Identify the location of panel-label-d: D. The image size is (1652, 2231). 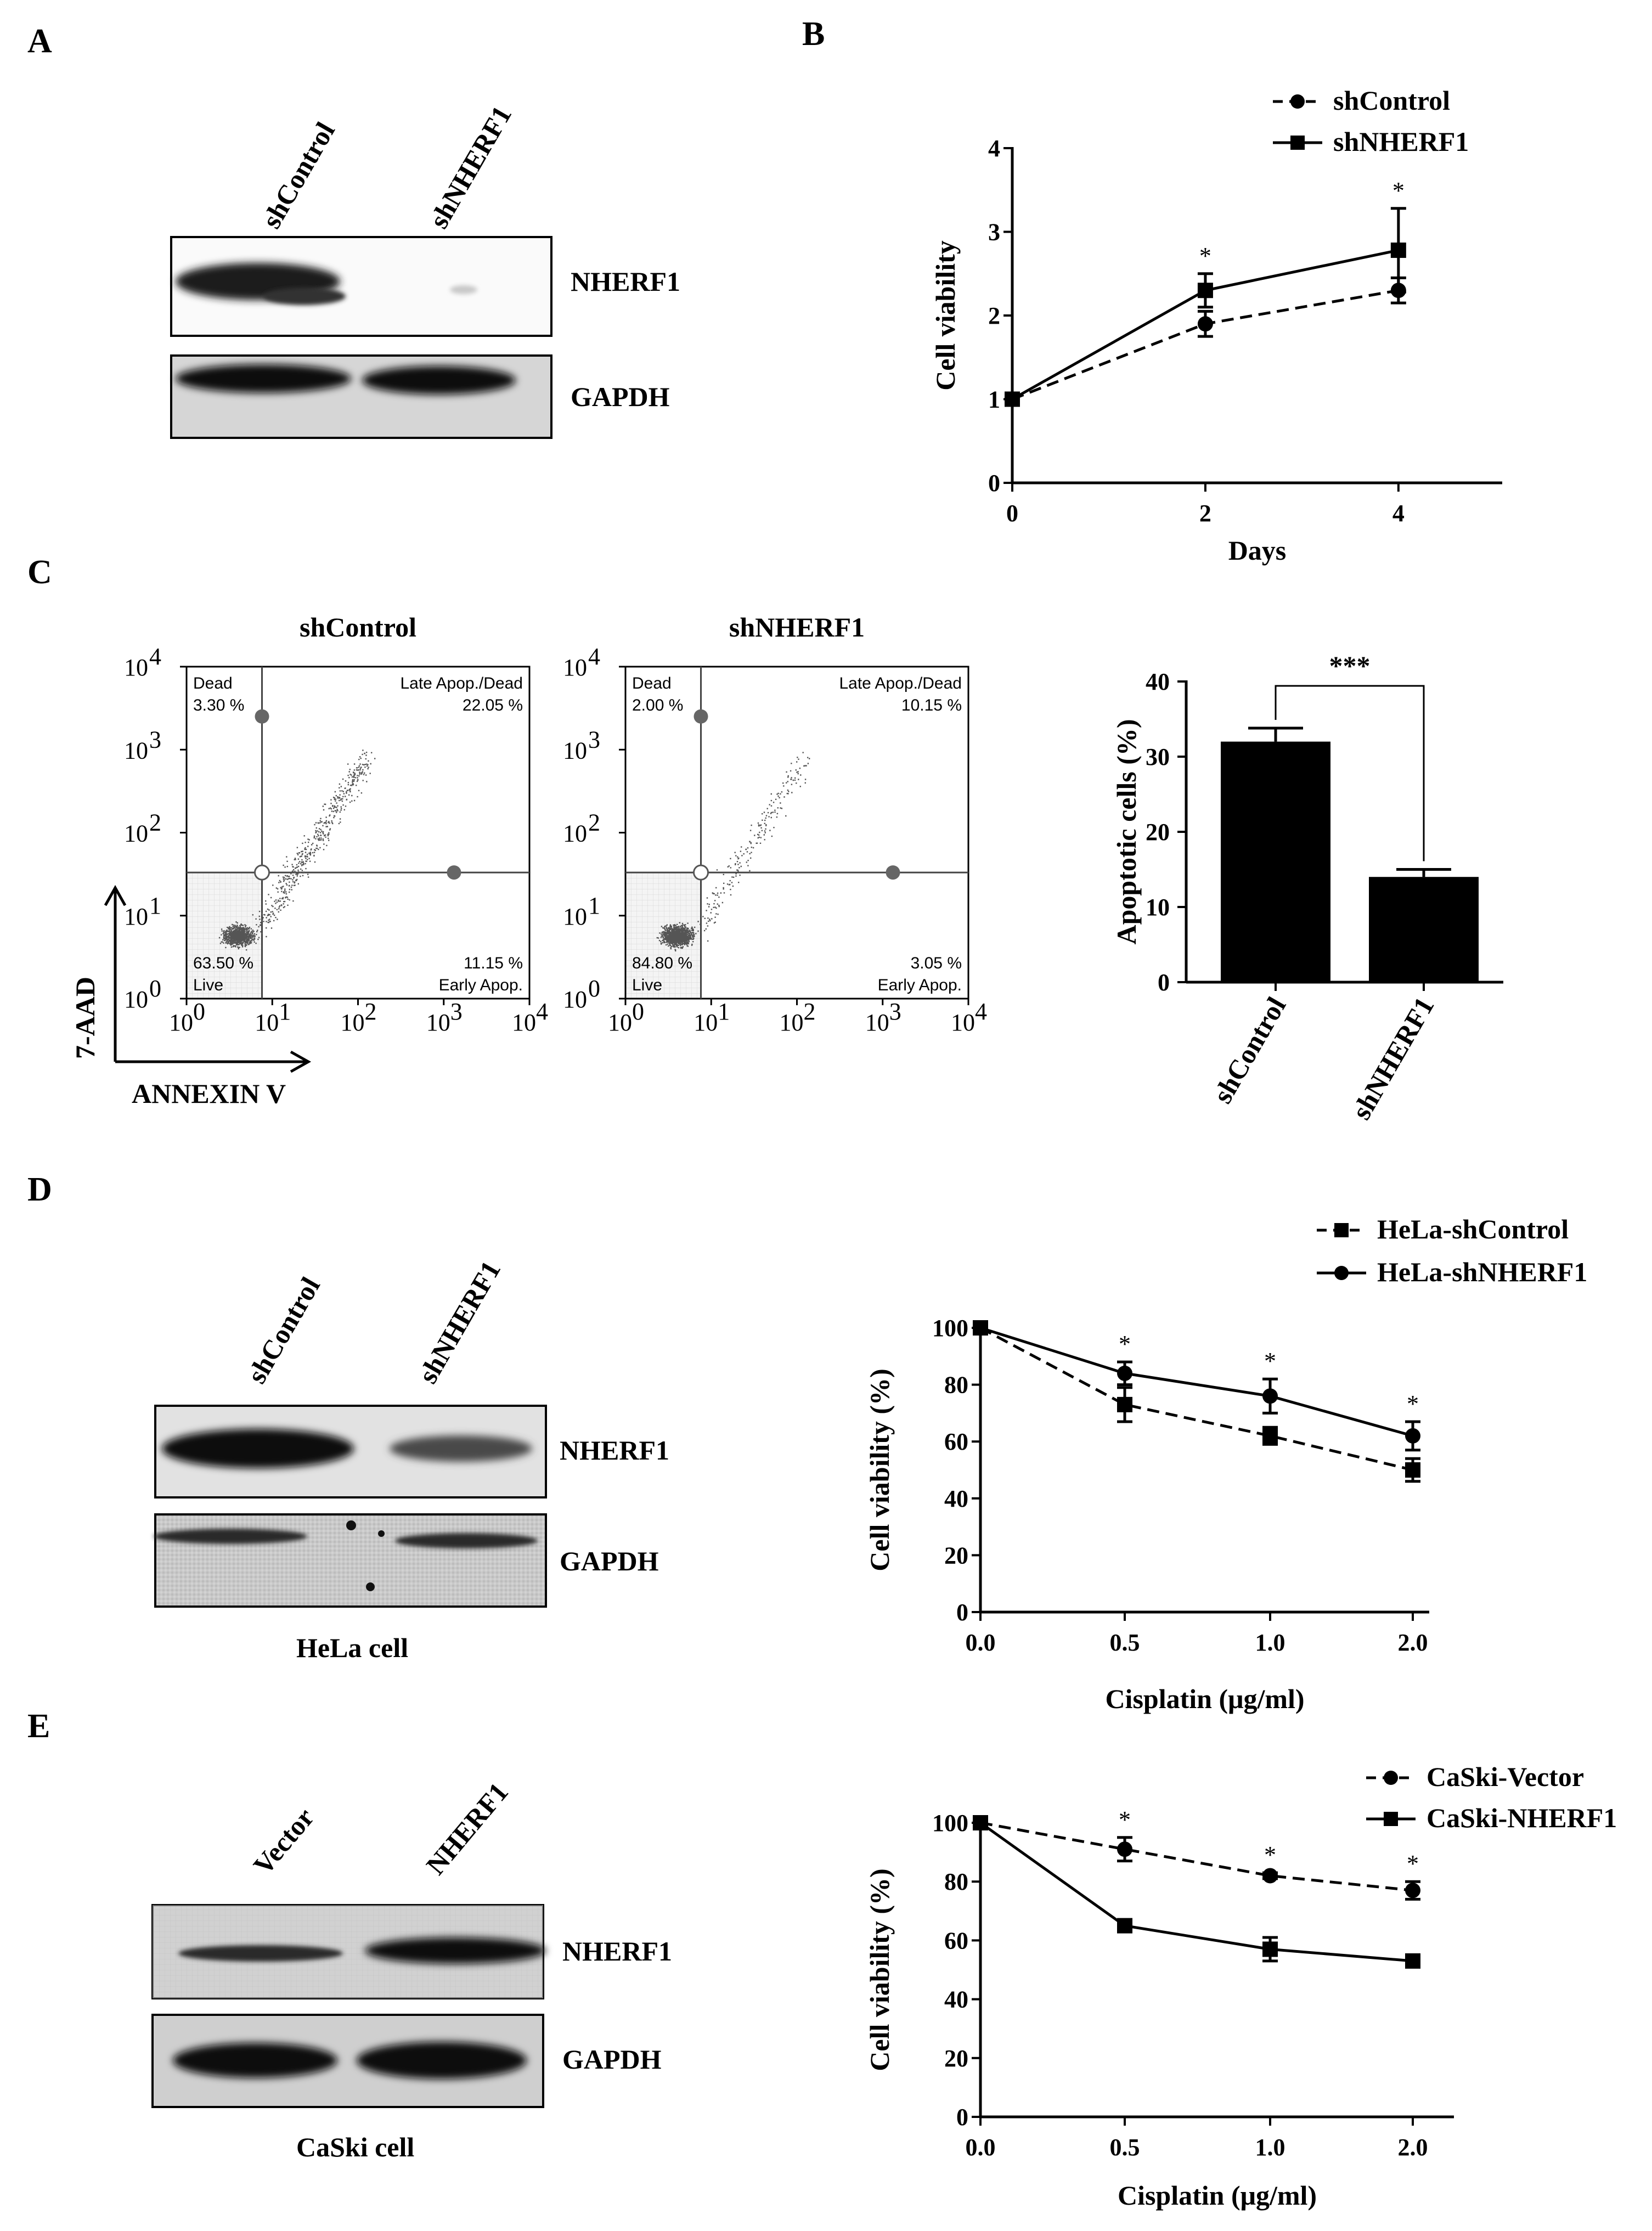
(40, 1189).